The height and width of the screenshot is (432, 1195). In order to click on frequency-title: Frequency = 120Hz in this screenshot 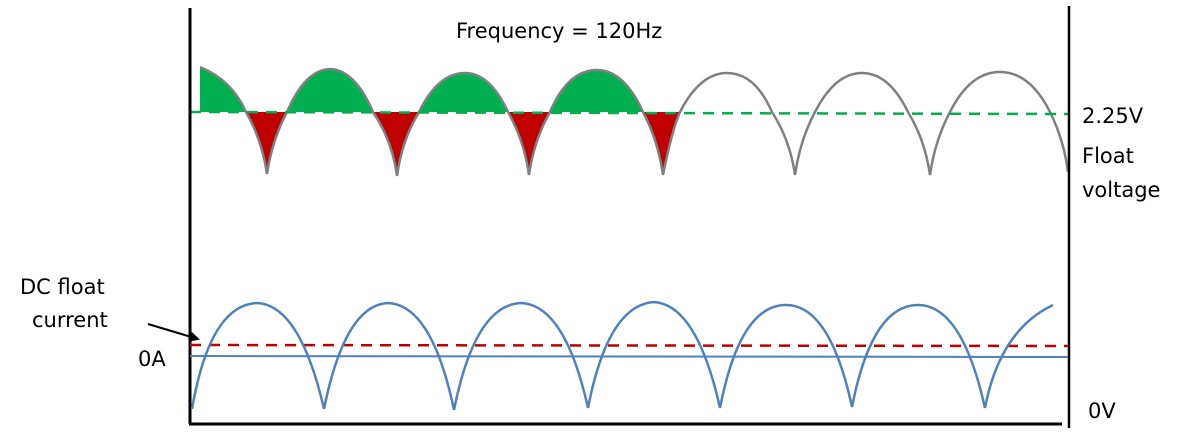, I will do `click(559, 31)`.